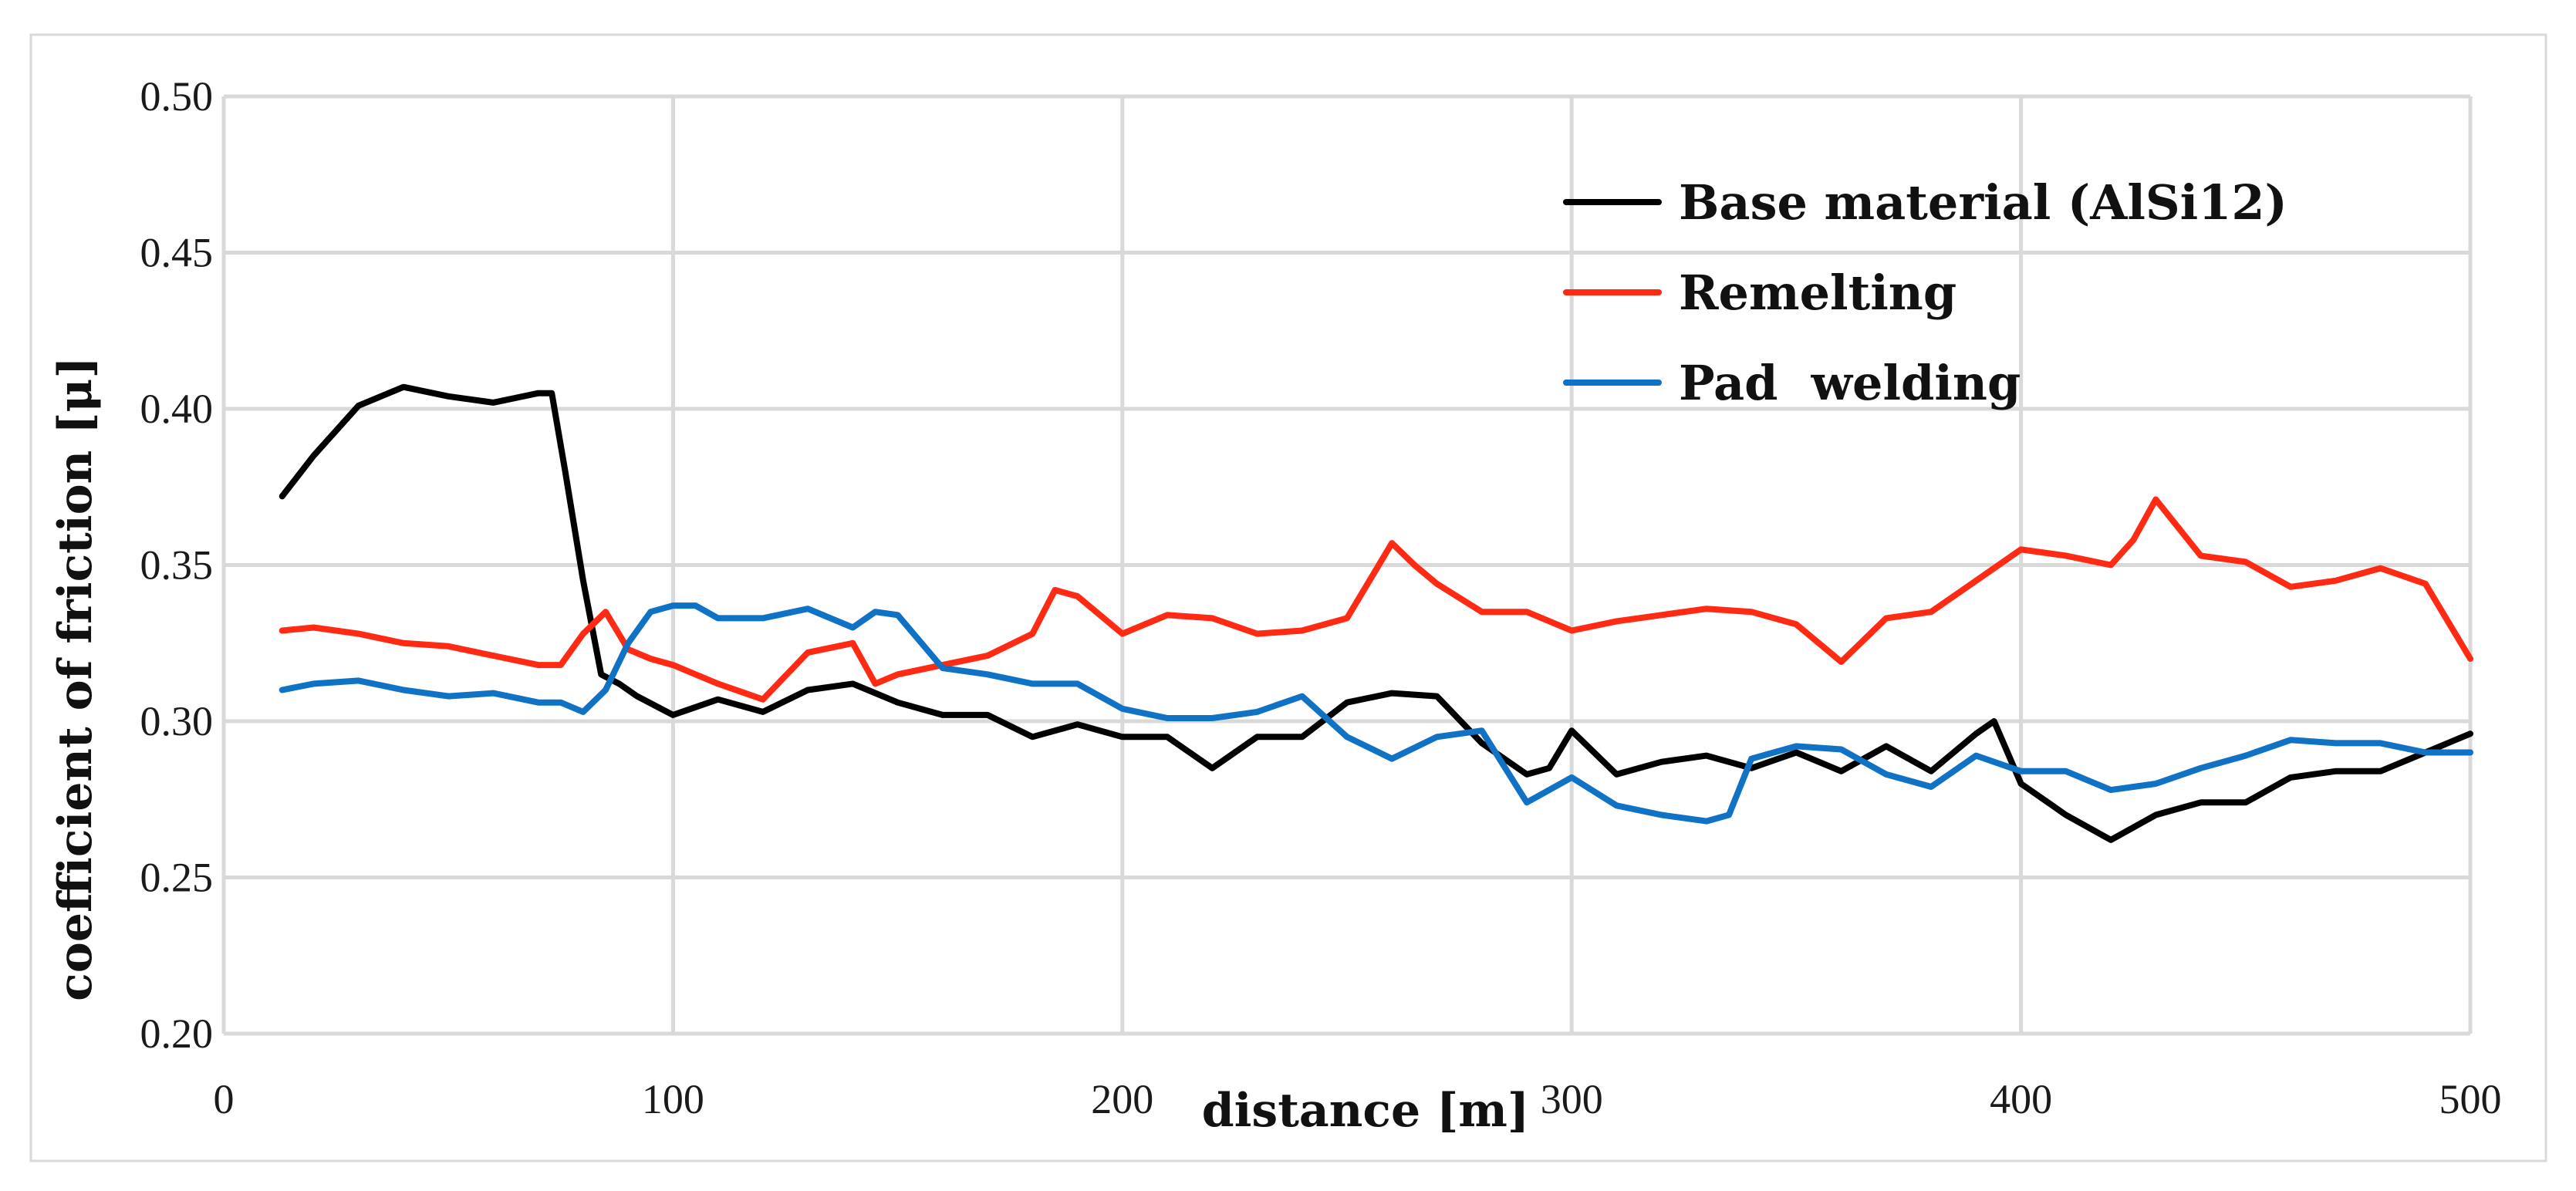 The height and width of the screenshot is (1191, 2576). I want to click on x-tick-label: 500, so click(2471, 1099).